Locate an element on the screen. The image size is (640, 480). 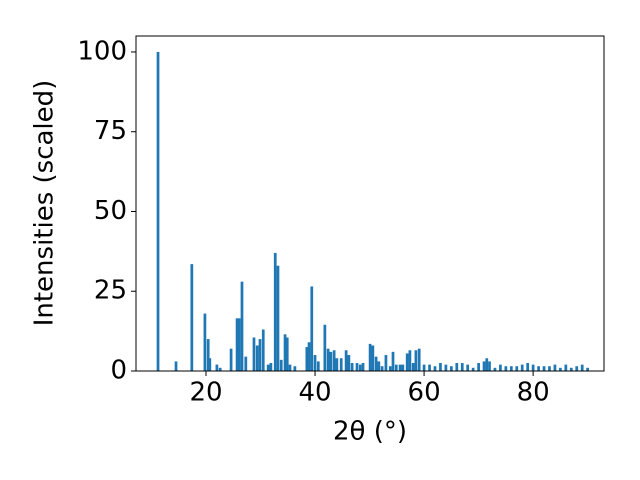
y-tick-label: 75 is located at coordinates (110, 131).